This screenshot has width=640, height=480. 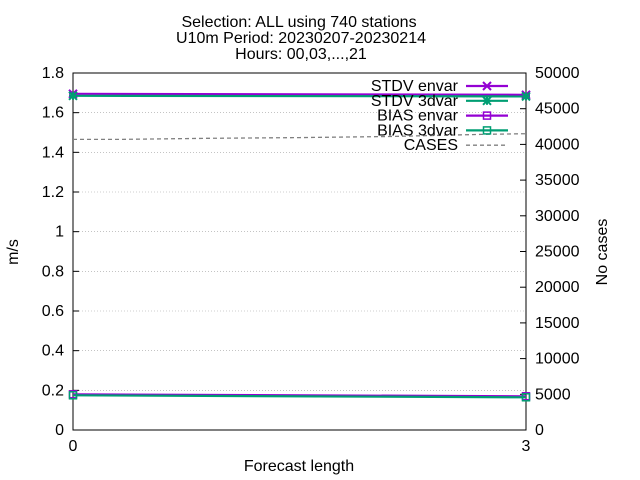 What do you see at coordinates (418, 130) in the screenshot?
I see `legend-label-bias-3dvar: BIAS 3dvar` at bounding box center [418, 130].